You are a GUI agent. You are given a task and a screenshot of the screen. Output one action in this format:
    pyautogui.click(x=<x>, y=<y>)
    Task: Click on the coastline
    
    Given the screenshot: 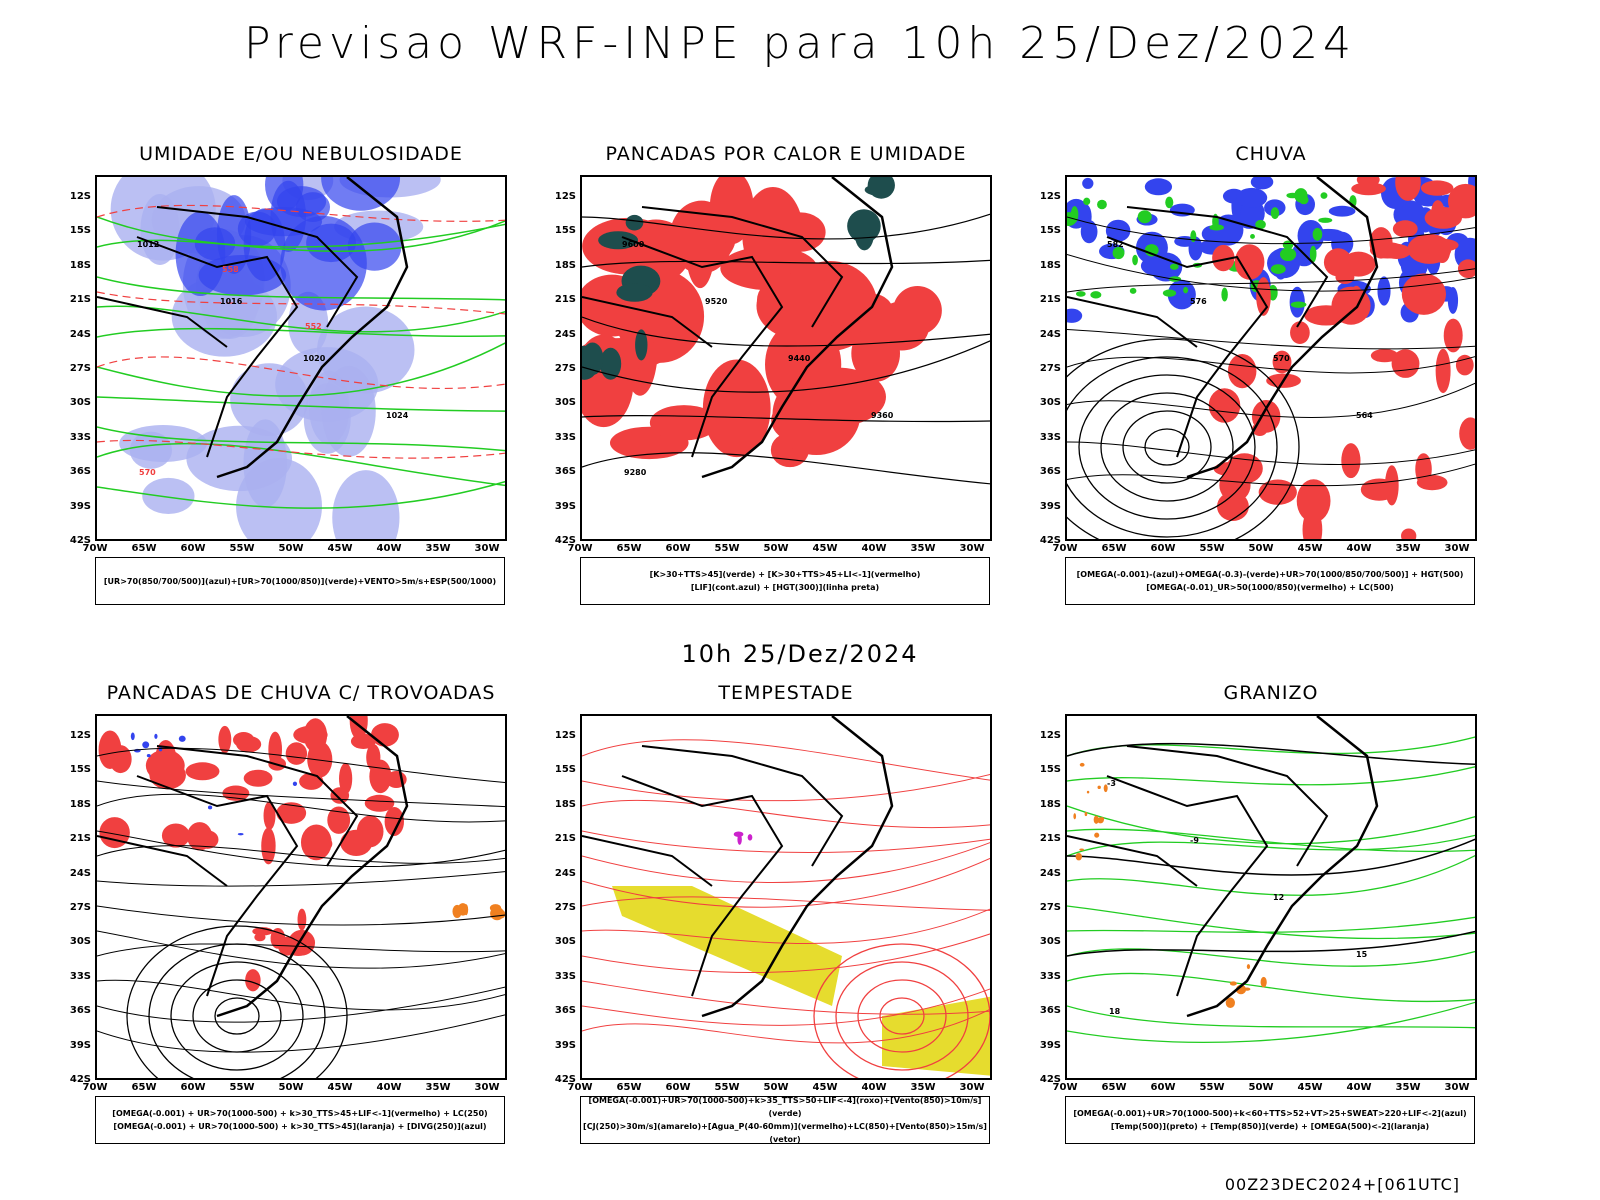 What is the action you would take?
    pyautogui.click(x=1282, y=867)
    